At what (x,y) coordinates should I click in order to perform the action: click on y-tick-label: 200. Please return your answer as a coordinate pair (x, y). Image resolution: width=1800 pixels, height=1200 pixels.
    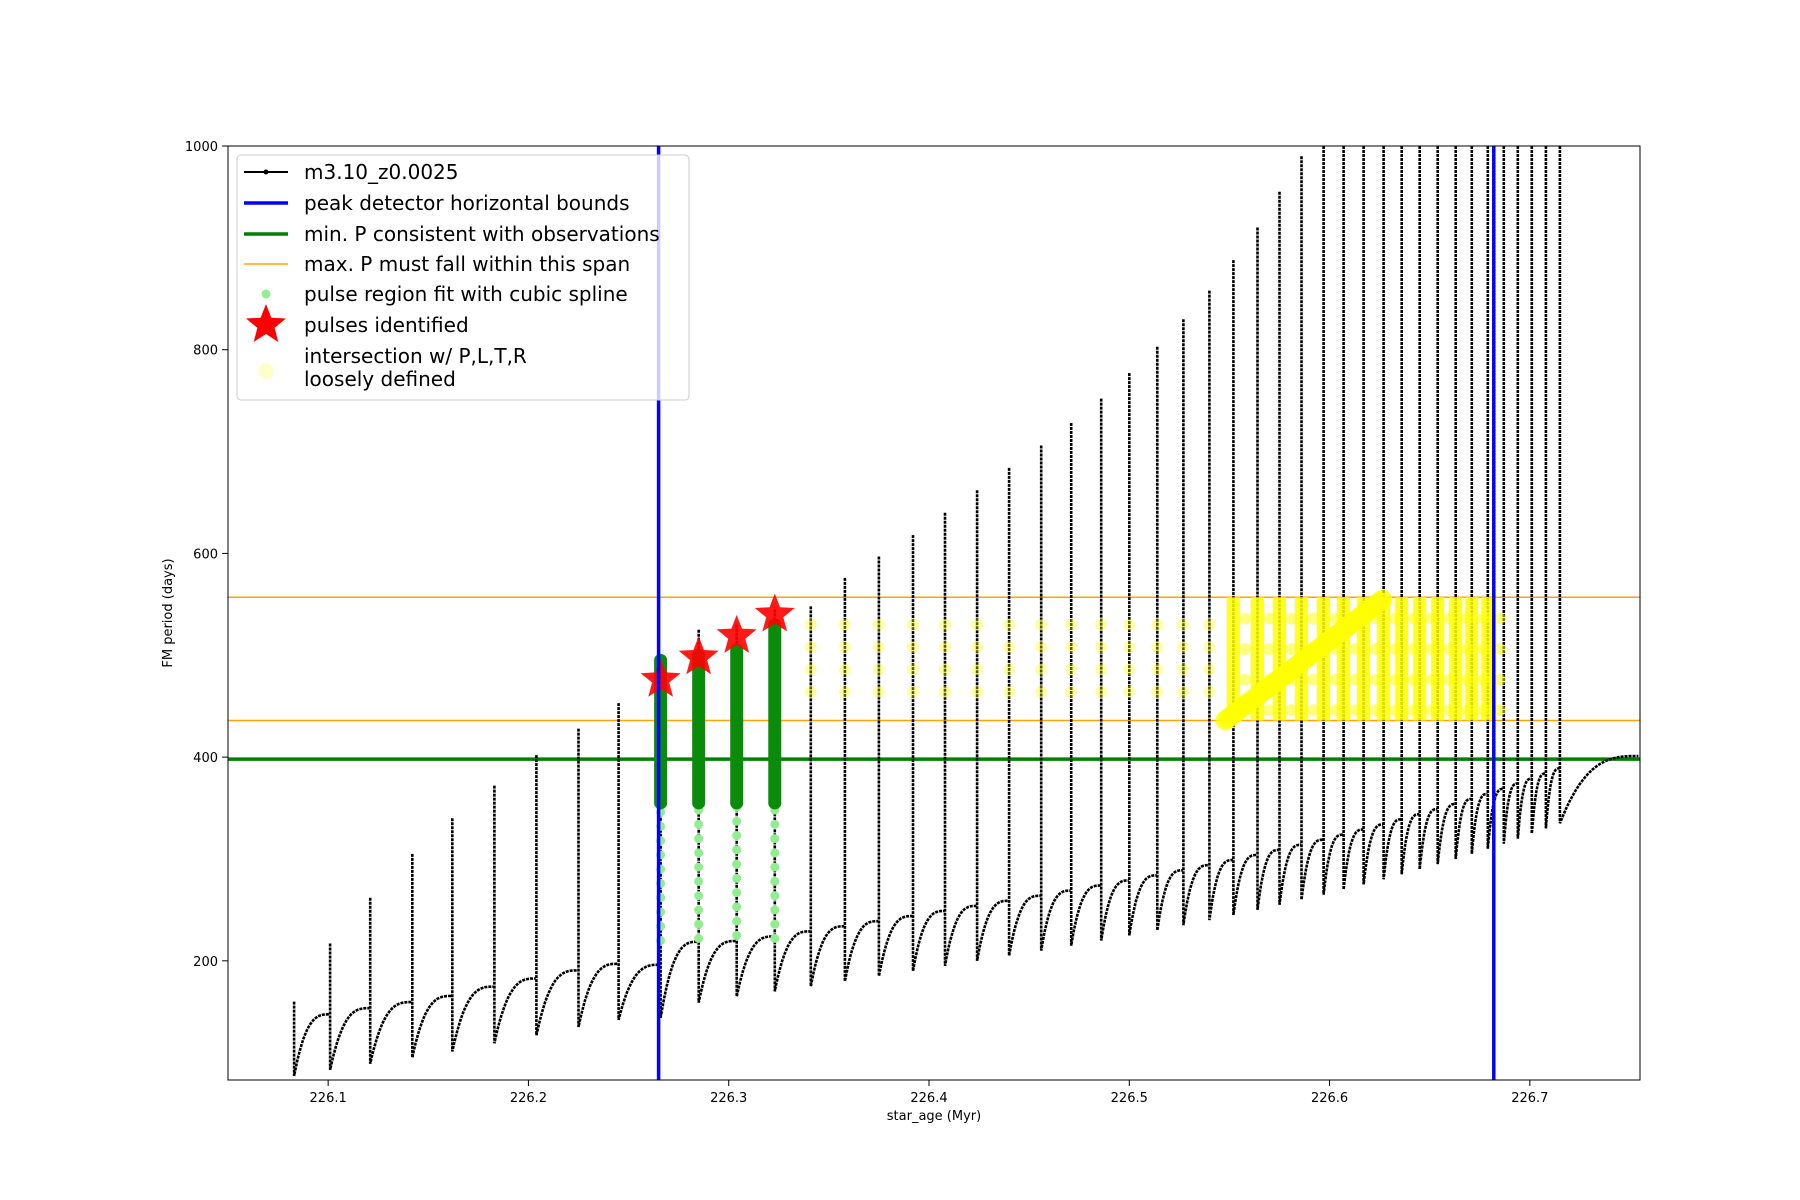
    Looking at the image, I should click on (205, 962).